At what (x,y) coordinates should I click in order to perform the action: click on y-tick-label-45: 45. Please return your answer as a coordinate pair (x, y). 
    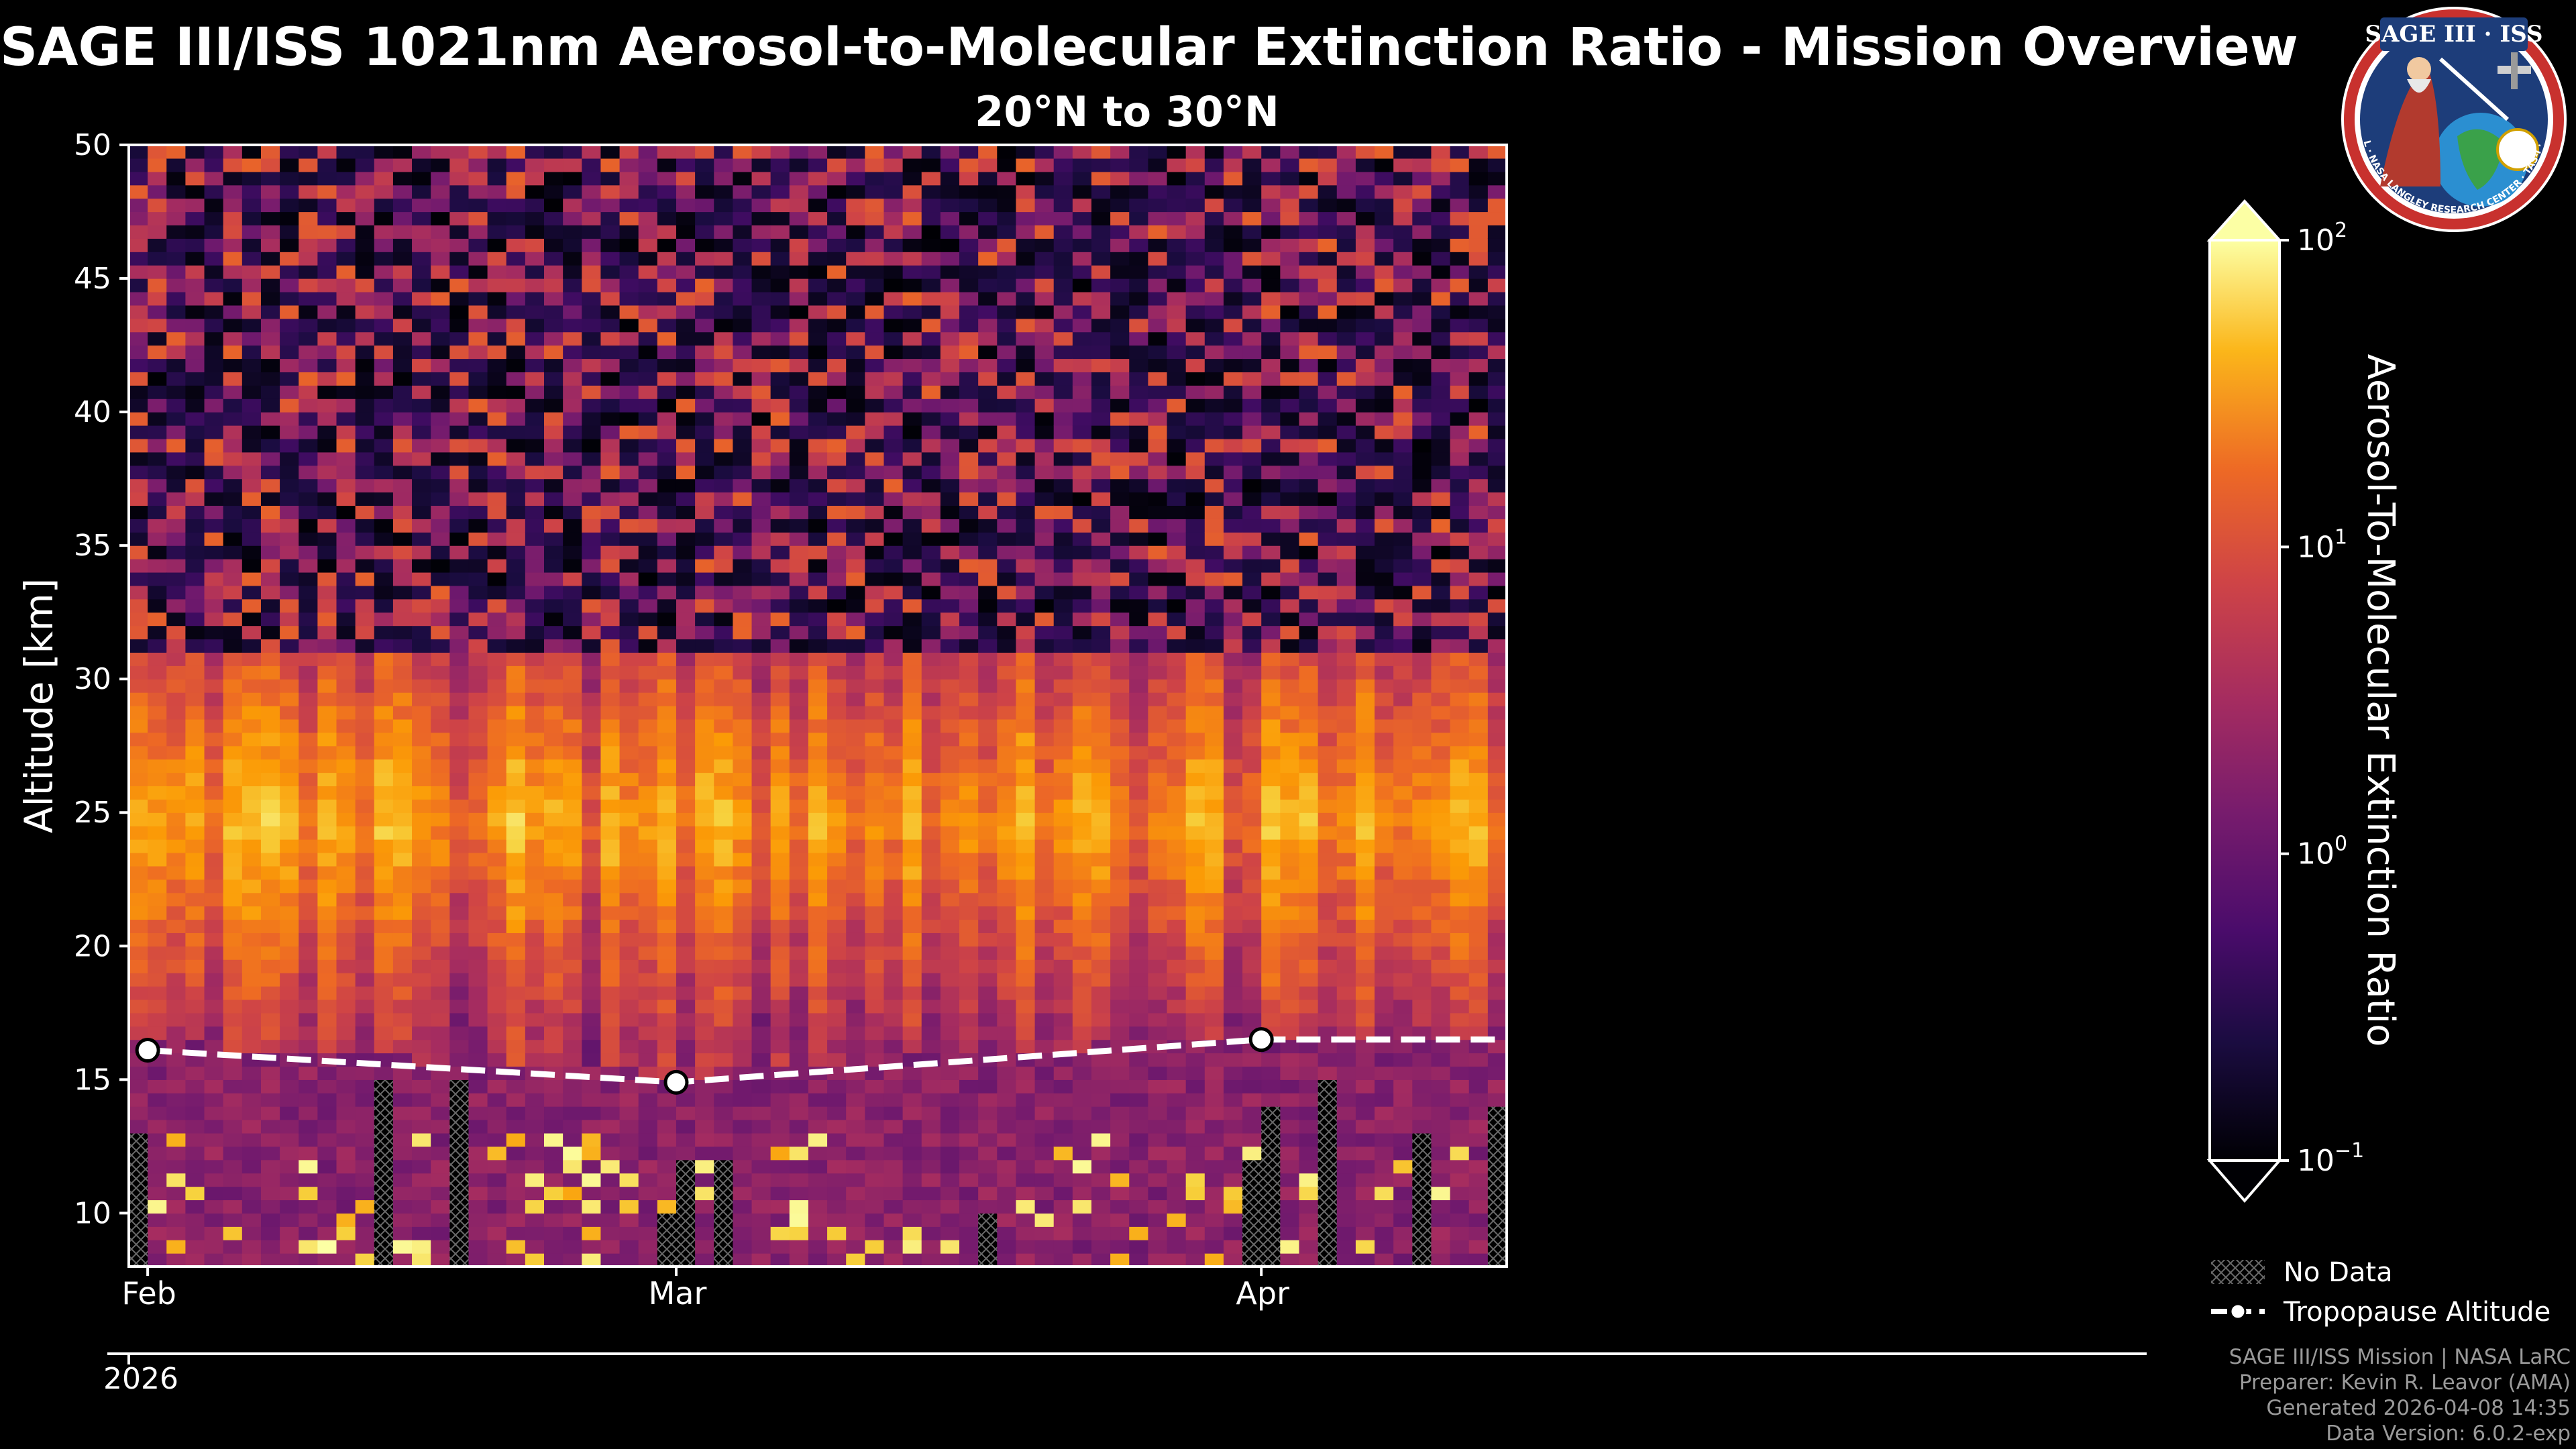
    Looking at the image, I should click on (92, 279).